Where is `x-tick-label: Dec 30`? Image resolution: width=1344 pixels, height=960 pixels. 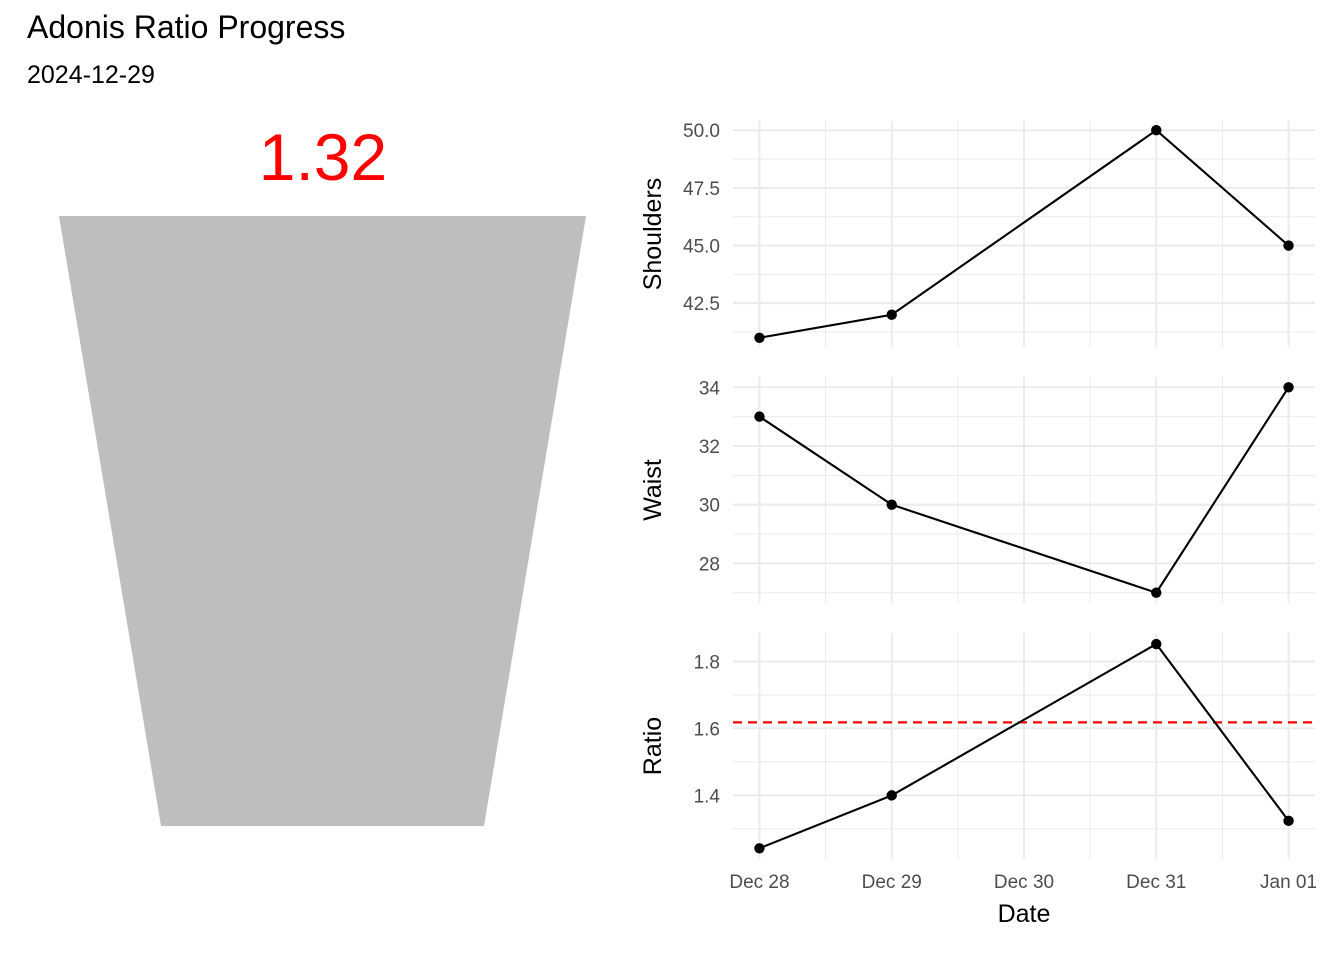 x-tick-label: Dec 30 is located at coordinates (1024, 882).